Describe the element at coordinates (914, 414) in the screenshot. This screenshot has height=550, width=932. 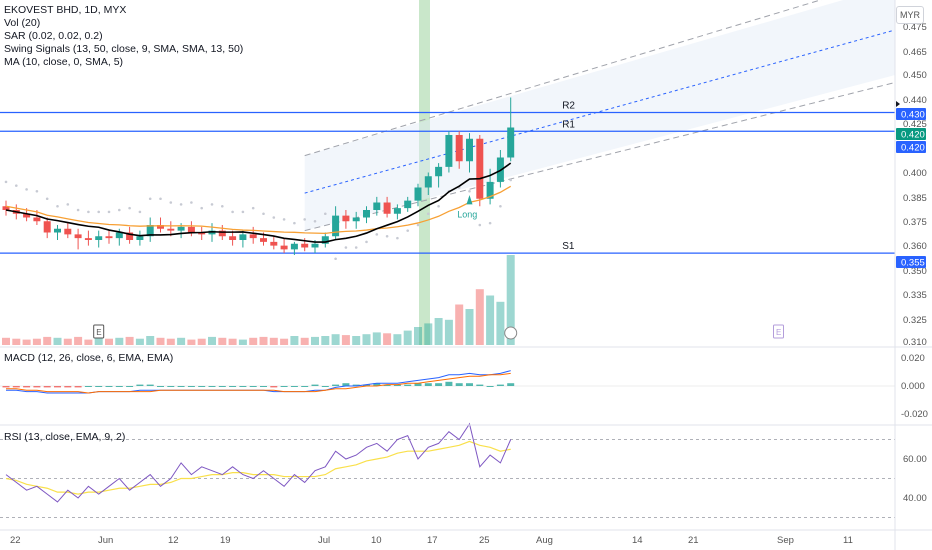
I see `macd-tick: -0.020` at that location.